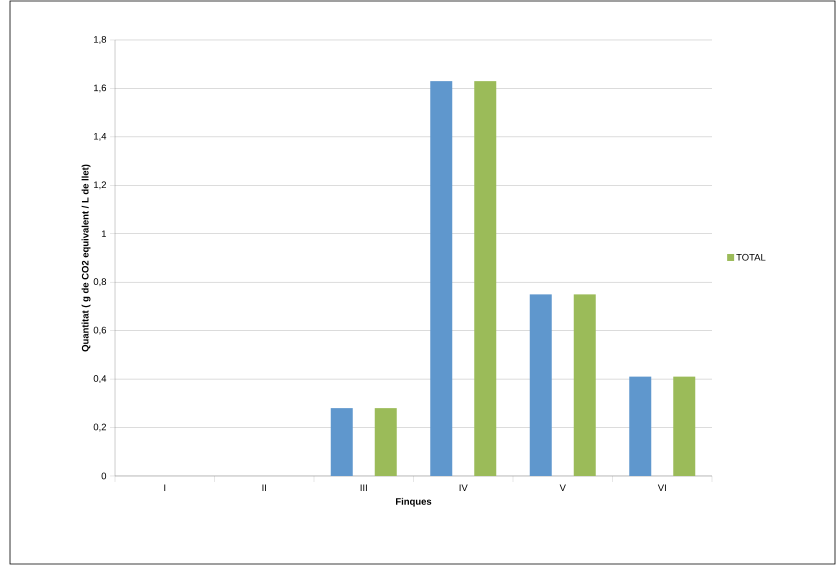 The image size is (837, 565). Describe the element at coordinates (100, 330) in the screenshot. I see `y-tick-label: 0,6` at that location.